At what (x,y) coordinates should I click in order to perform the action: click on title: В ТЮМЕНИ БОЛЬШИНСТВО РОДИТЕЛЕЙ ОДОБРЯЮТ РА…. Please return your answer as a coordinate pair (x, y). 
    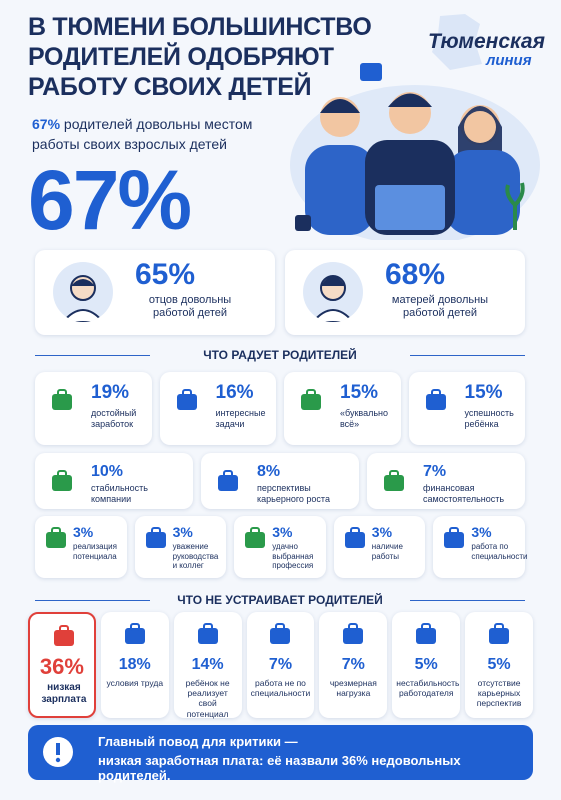
    Looking at the image, I should click on (200, 57).